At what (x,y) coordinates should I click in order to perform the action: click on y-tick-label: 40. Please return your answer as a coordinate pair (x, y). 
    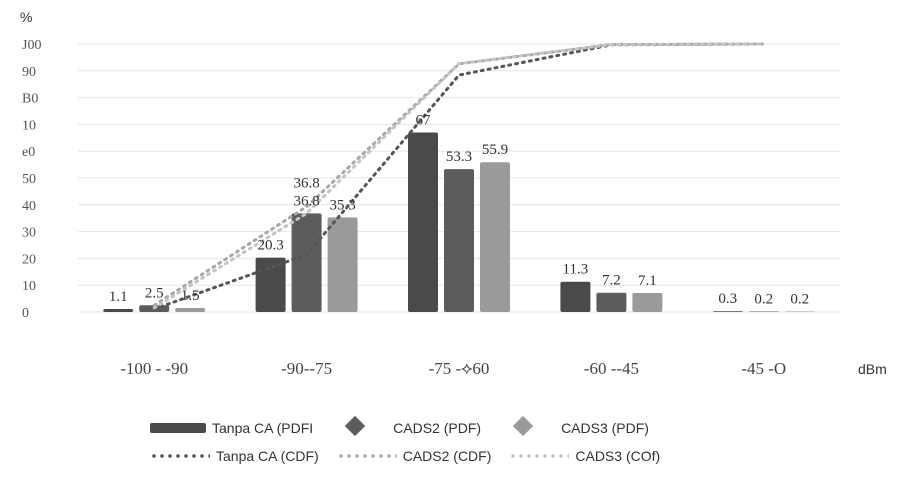
    Looking at the image, I should click on (29, 206).